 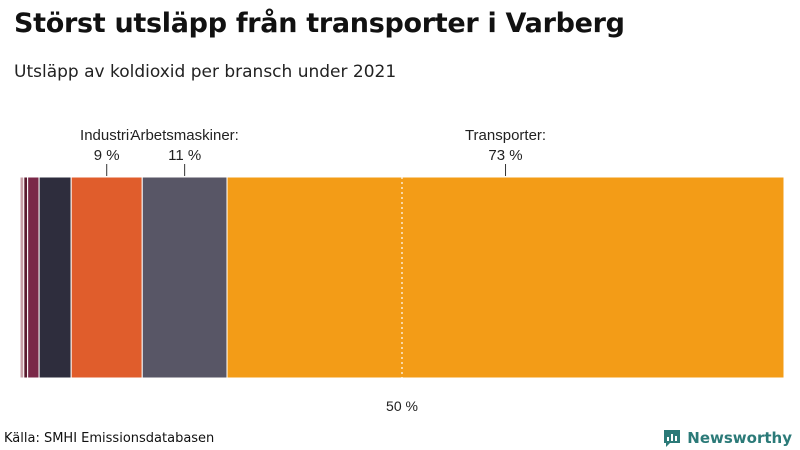 What do you see at coordinates (402, 406) in the screenshot?
I see `reference-line-label: 50 %` at bounding box center [402, 406].